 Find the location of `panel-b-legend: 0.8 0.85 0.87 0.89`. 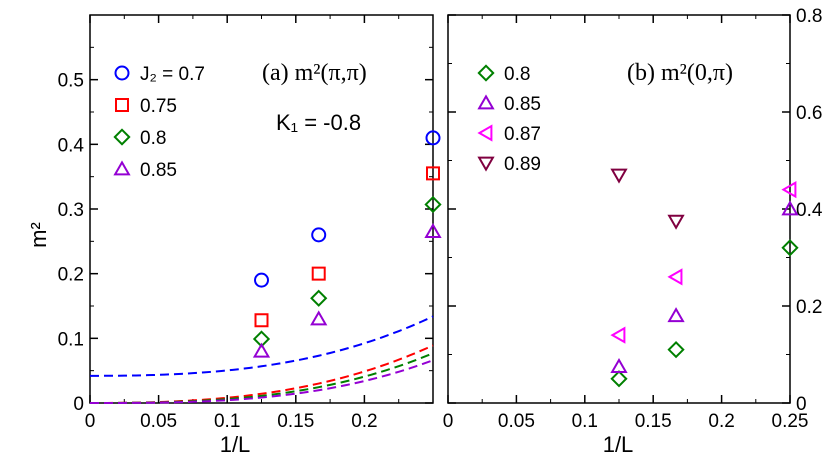

panel-b-legend: 0.8 0.85 0.87 0.89 is located at coordinates (509, 119).